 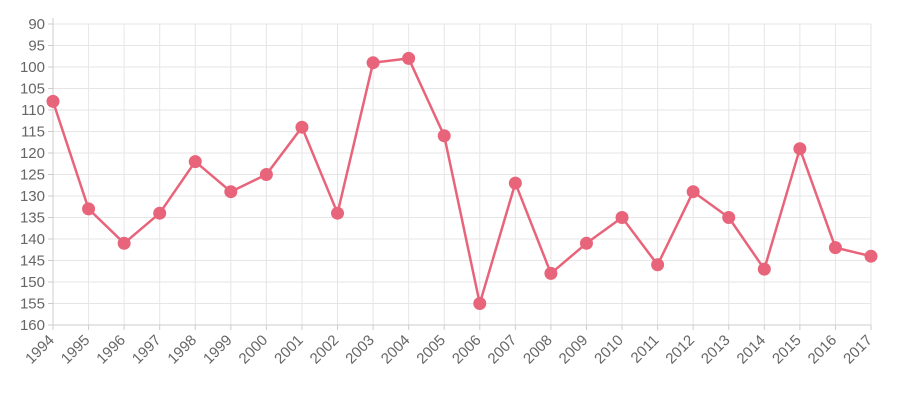 I want to click on y-tick-label: 150, so click(x=32, y=282).